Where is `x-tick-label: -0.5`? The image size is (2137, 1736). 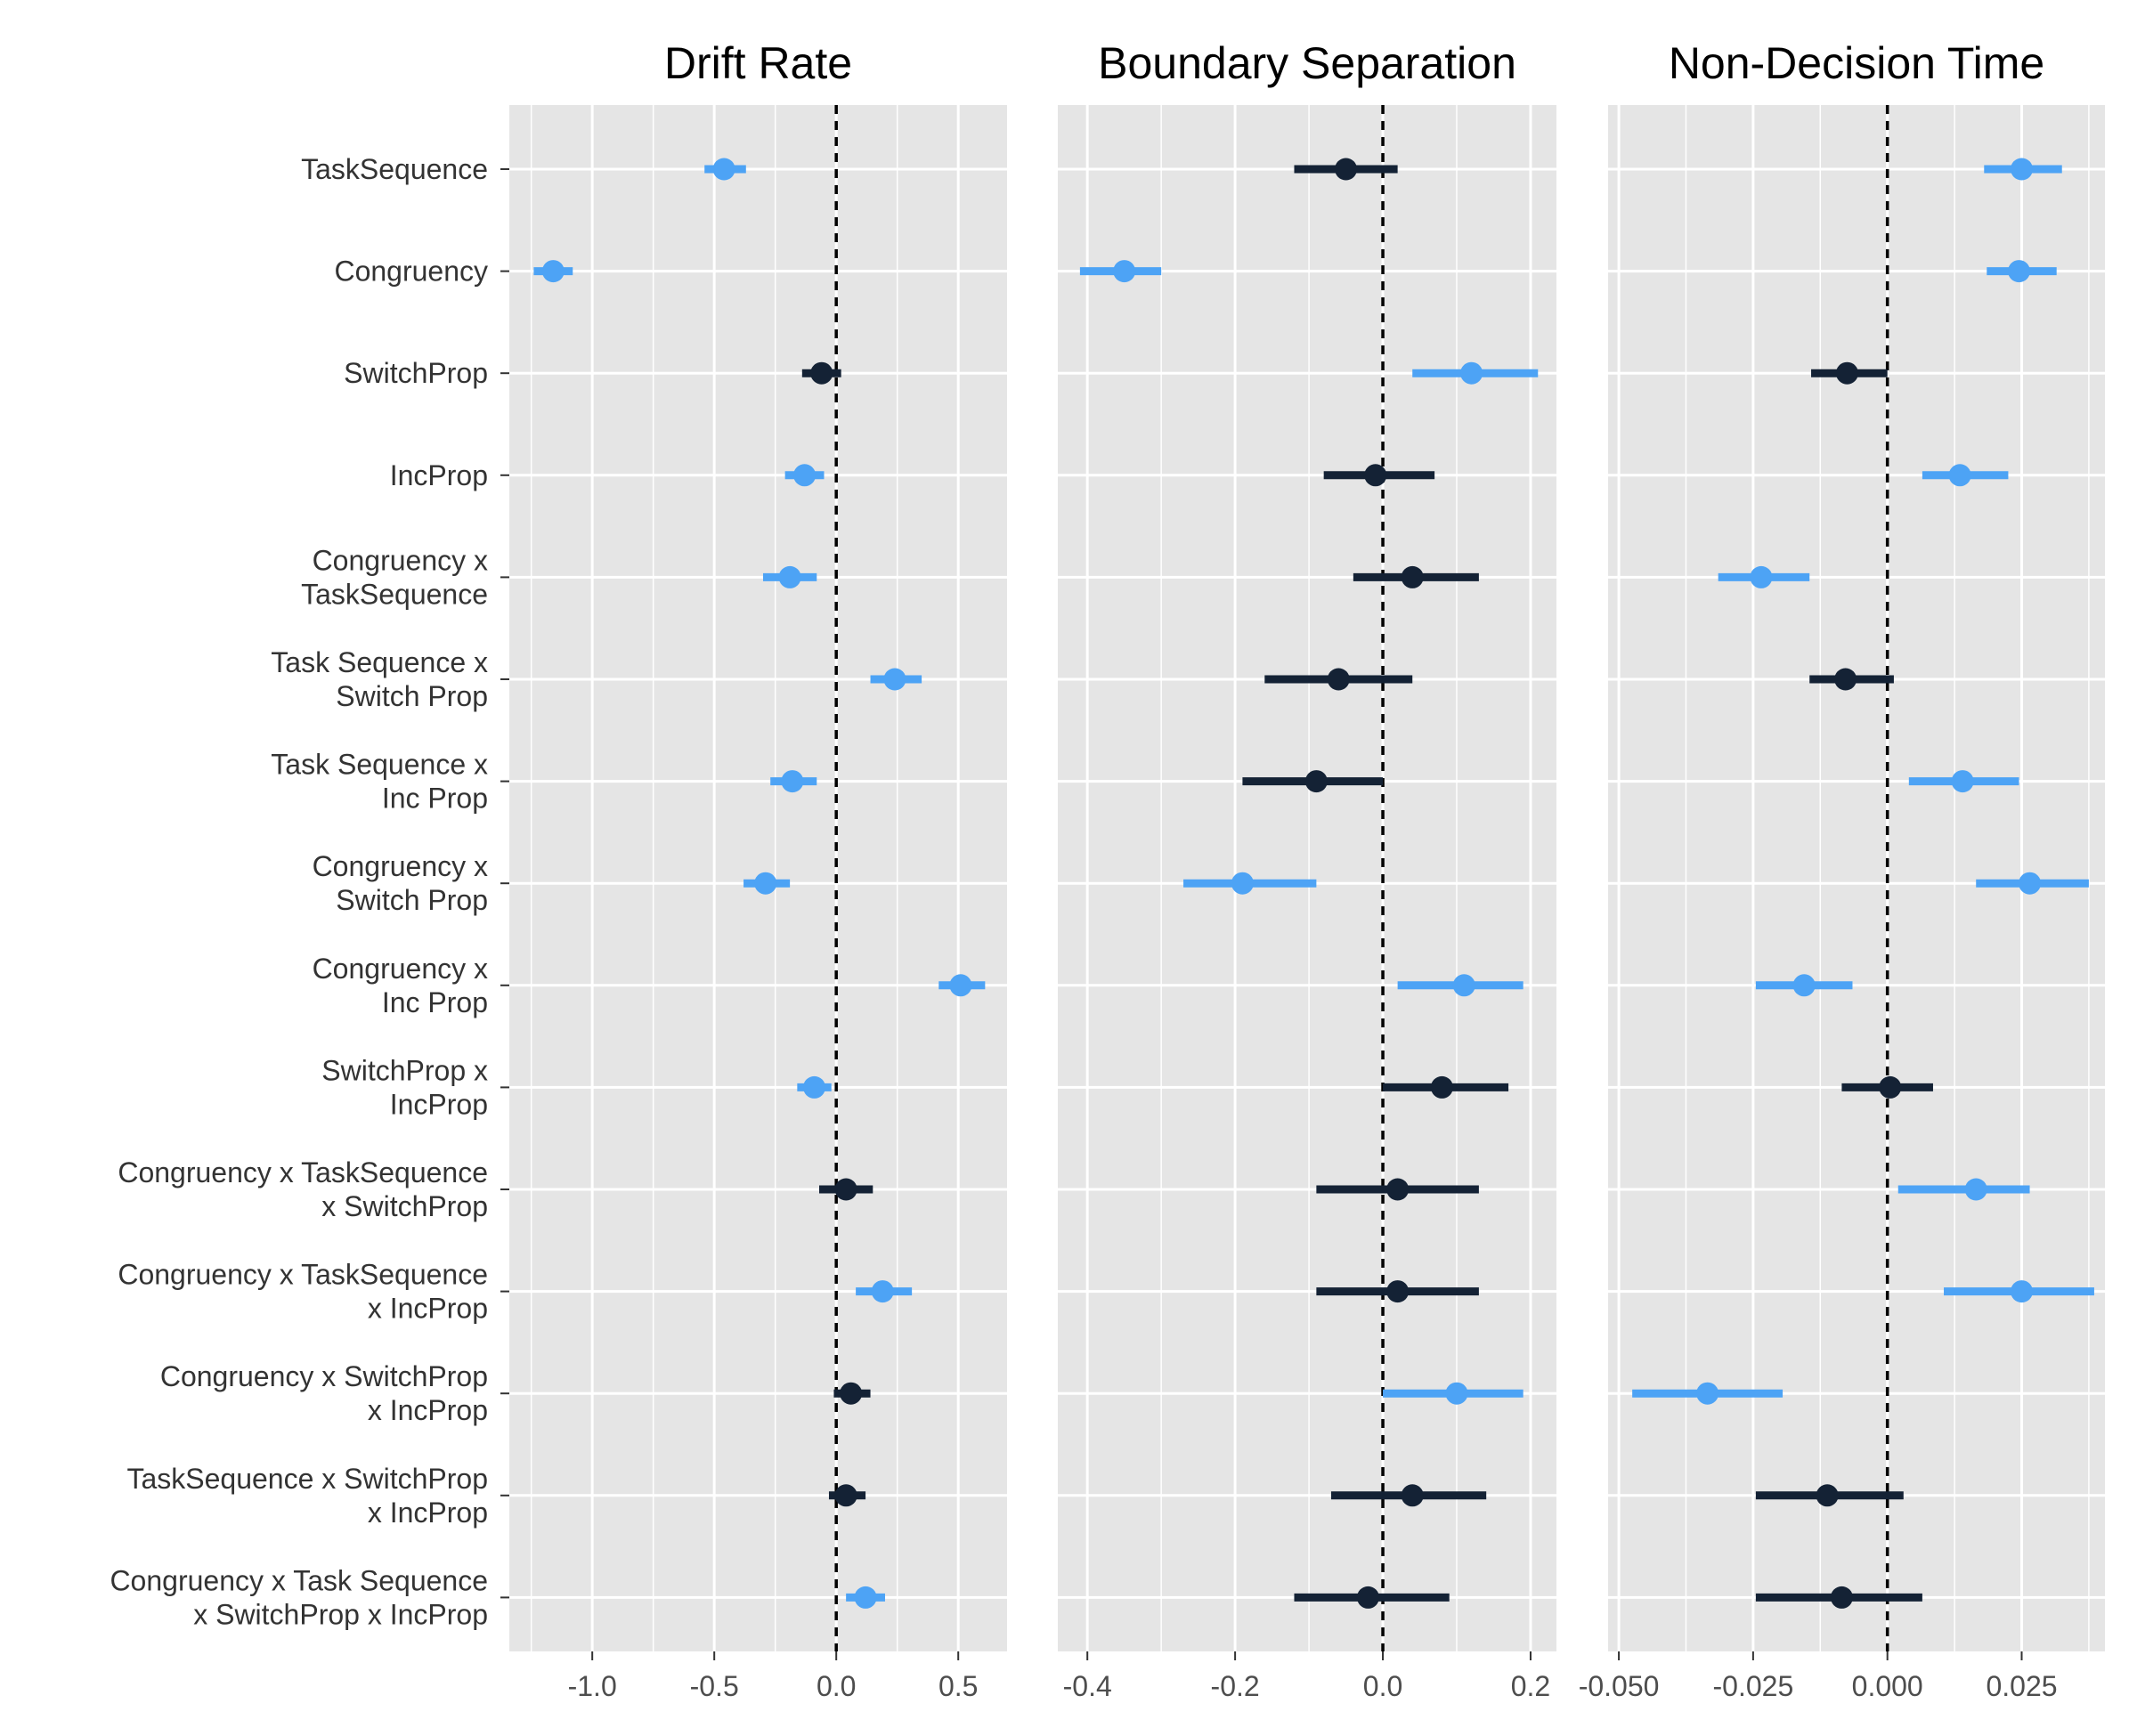
x-tick-label: -0.5 is located at coordinates (714, 1686).